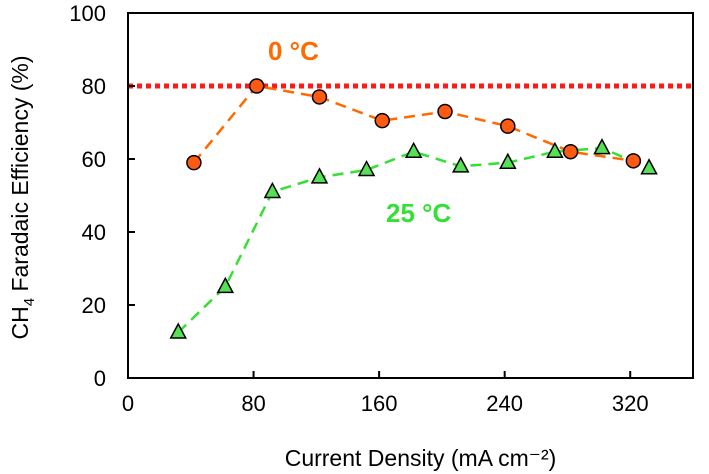 The width and height of the screenshot is (709, 474). Describe the element at coordinates (94, 232) in the screenshot. I see `y-tick-label: 40` at that location.